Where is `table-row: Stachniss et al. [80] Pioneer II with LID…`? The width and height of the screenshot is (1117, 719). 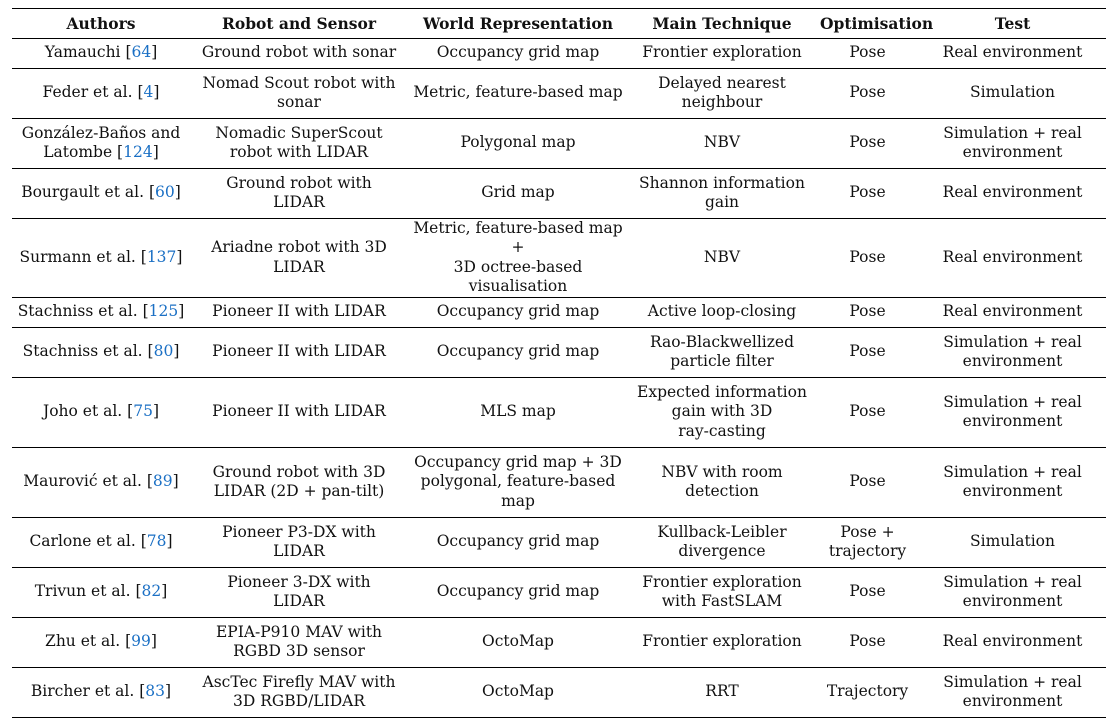
table-row: Stachniss et al. [80] Pioneer II with LID… is located at coordinates (559, 352).